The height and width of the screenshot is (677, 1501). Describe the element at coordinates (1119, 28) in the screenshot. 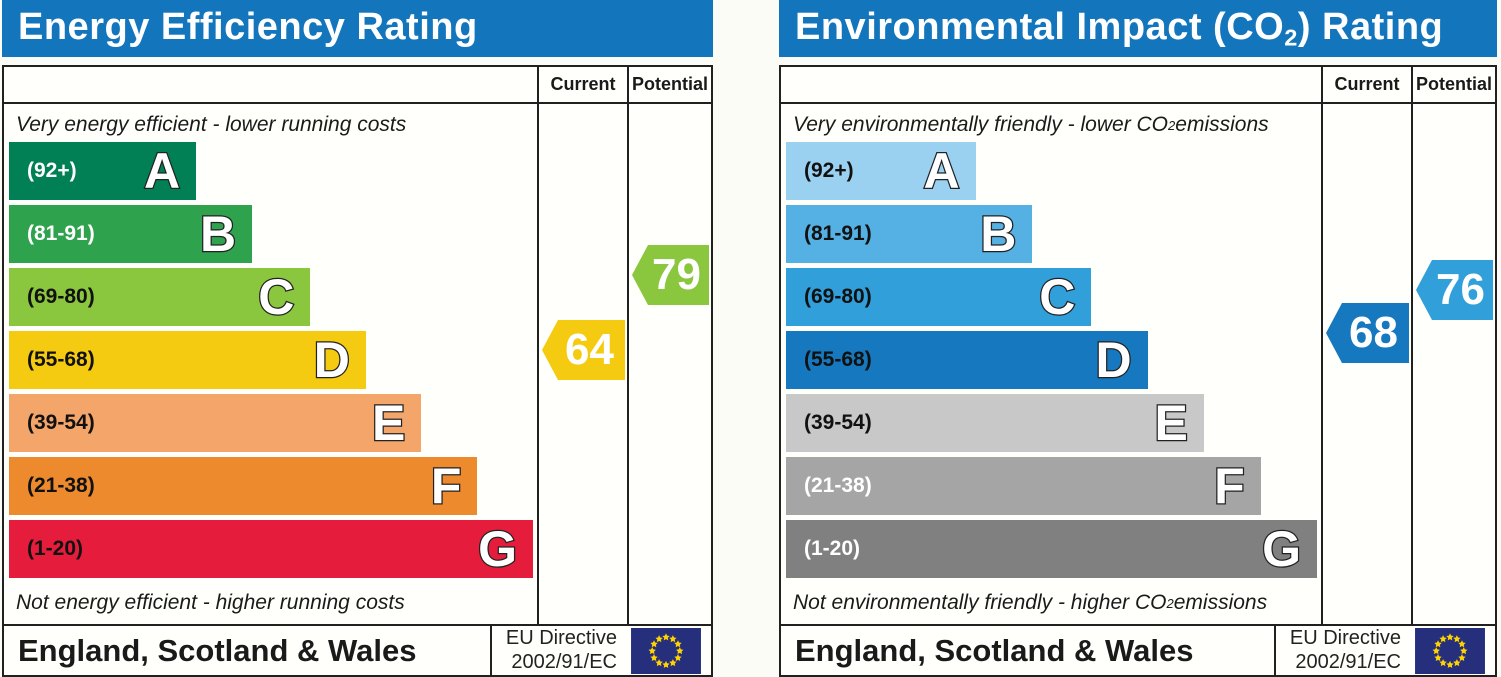

I see `chart-title: Environmental Impact (CO2) Rating` at that location.